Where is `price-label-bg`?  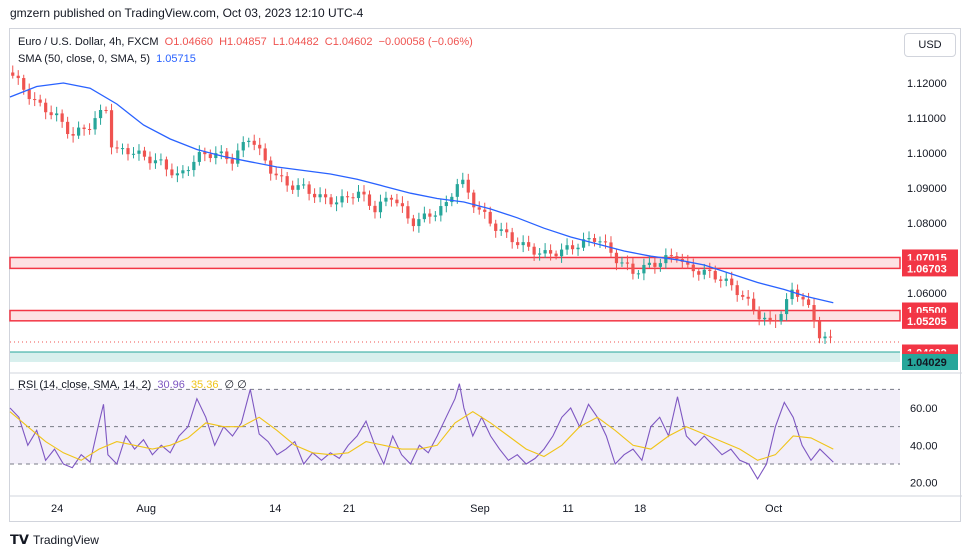 price-label-bg is located at coordinates (930, 268).